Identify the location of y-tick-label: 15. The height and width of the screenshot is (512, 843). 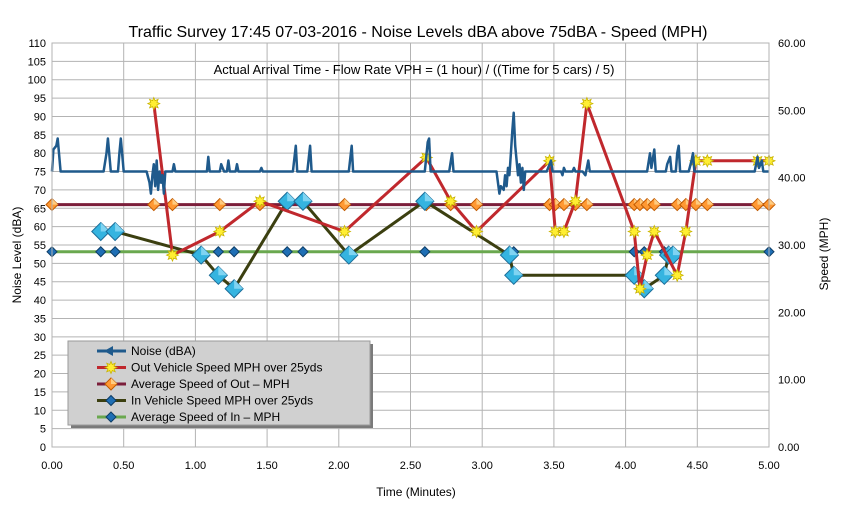
(40, 393).